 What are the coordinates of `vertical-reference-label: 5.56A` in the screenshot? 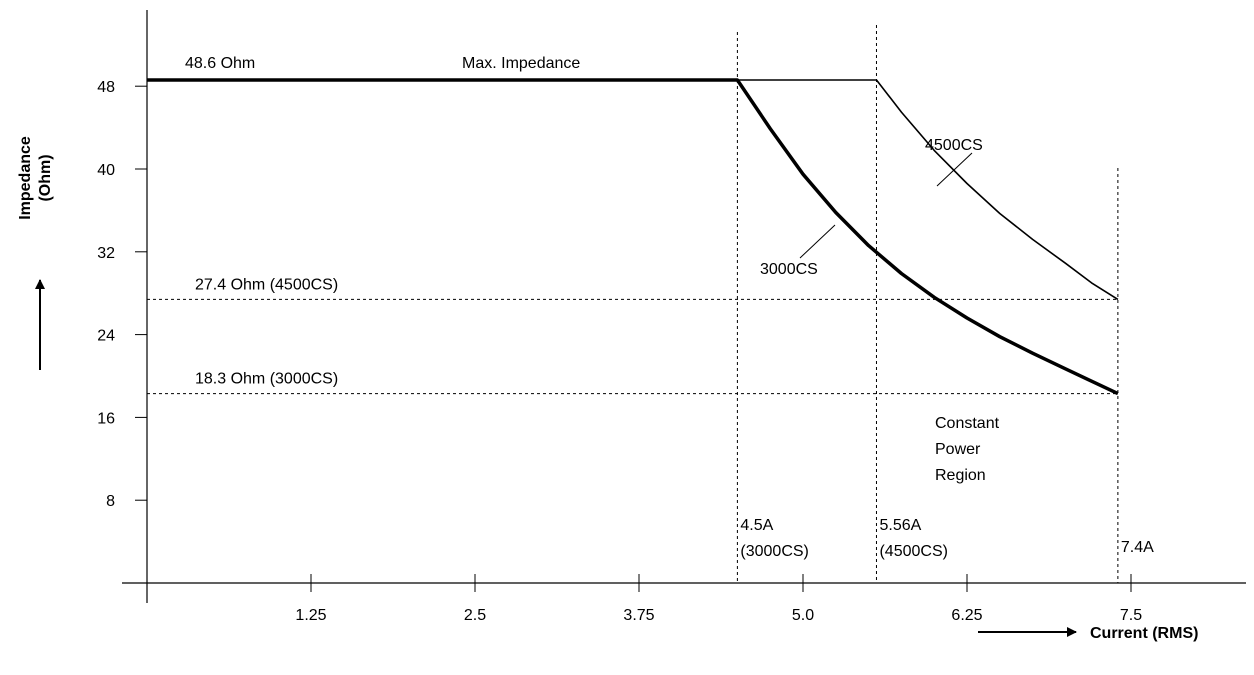 It's located at (900, 525).